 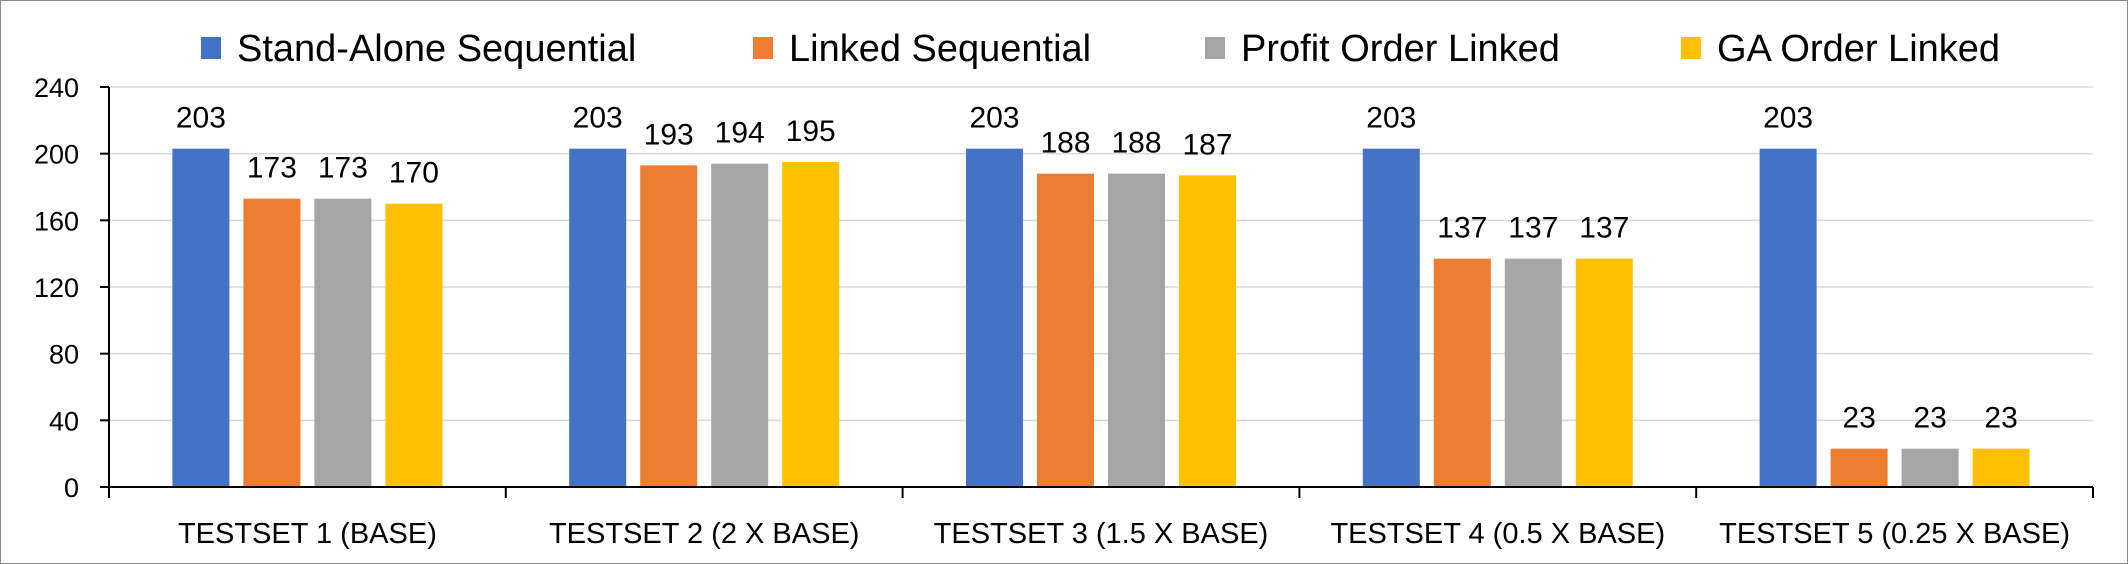 I want to click on x-category-label: TESTSET 1 (BASE), so click(x=307, y=534).